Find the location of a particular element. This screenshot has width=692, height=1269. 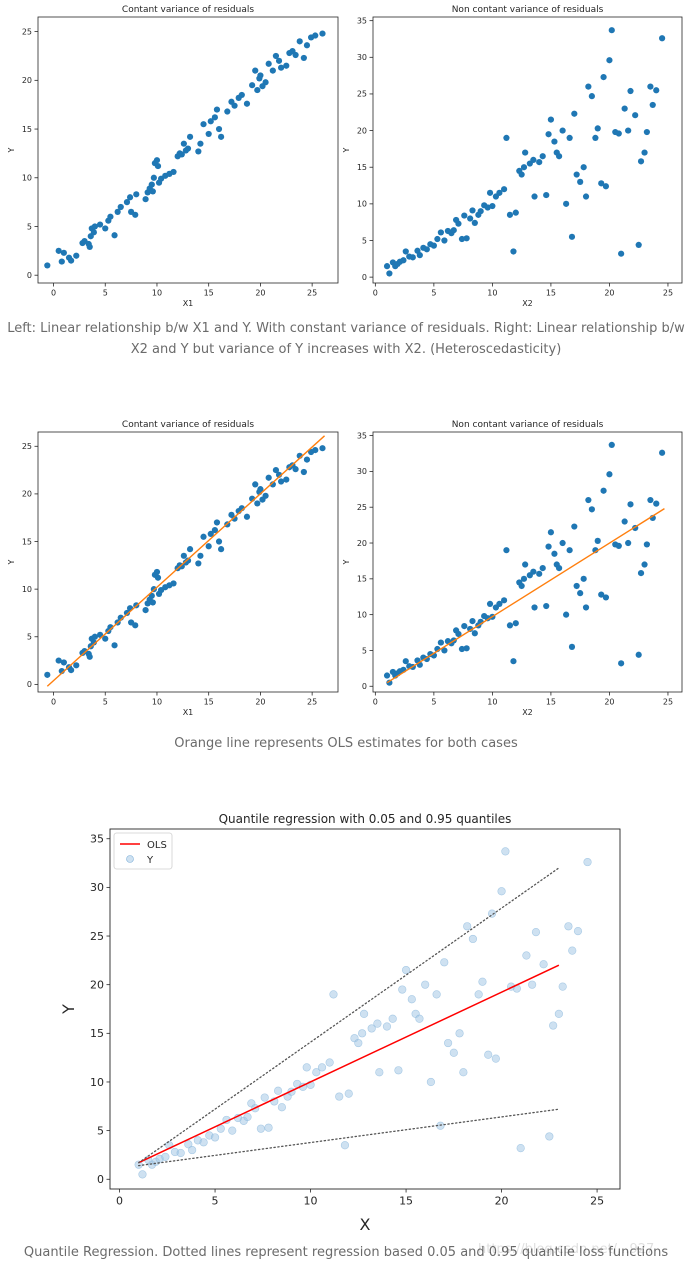

y-tick-label: 25 is located at coordinates (362, 507).